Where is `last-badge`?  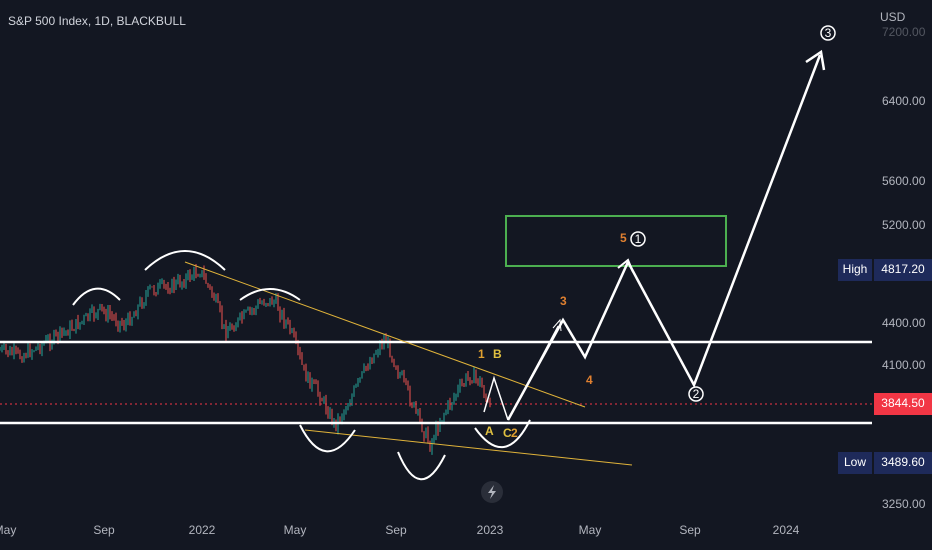 last-badge is located at coordinates (903, 404).